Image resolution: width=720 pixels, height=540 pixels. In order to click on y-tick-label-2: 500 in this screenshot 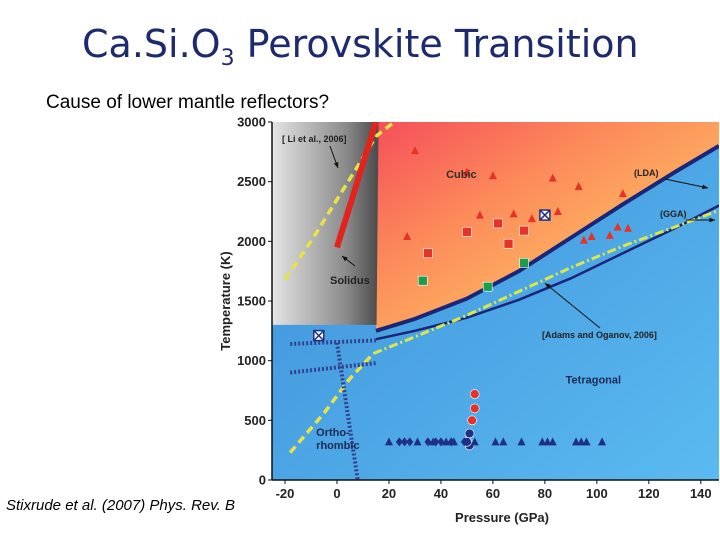, I will do `click(255, 420)`.